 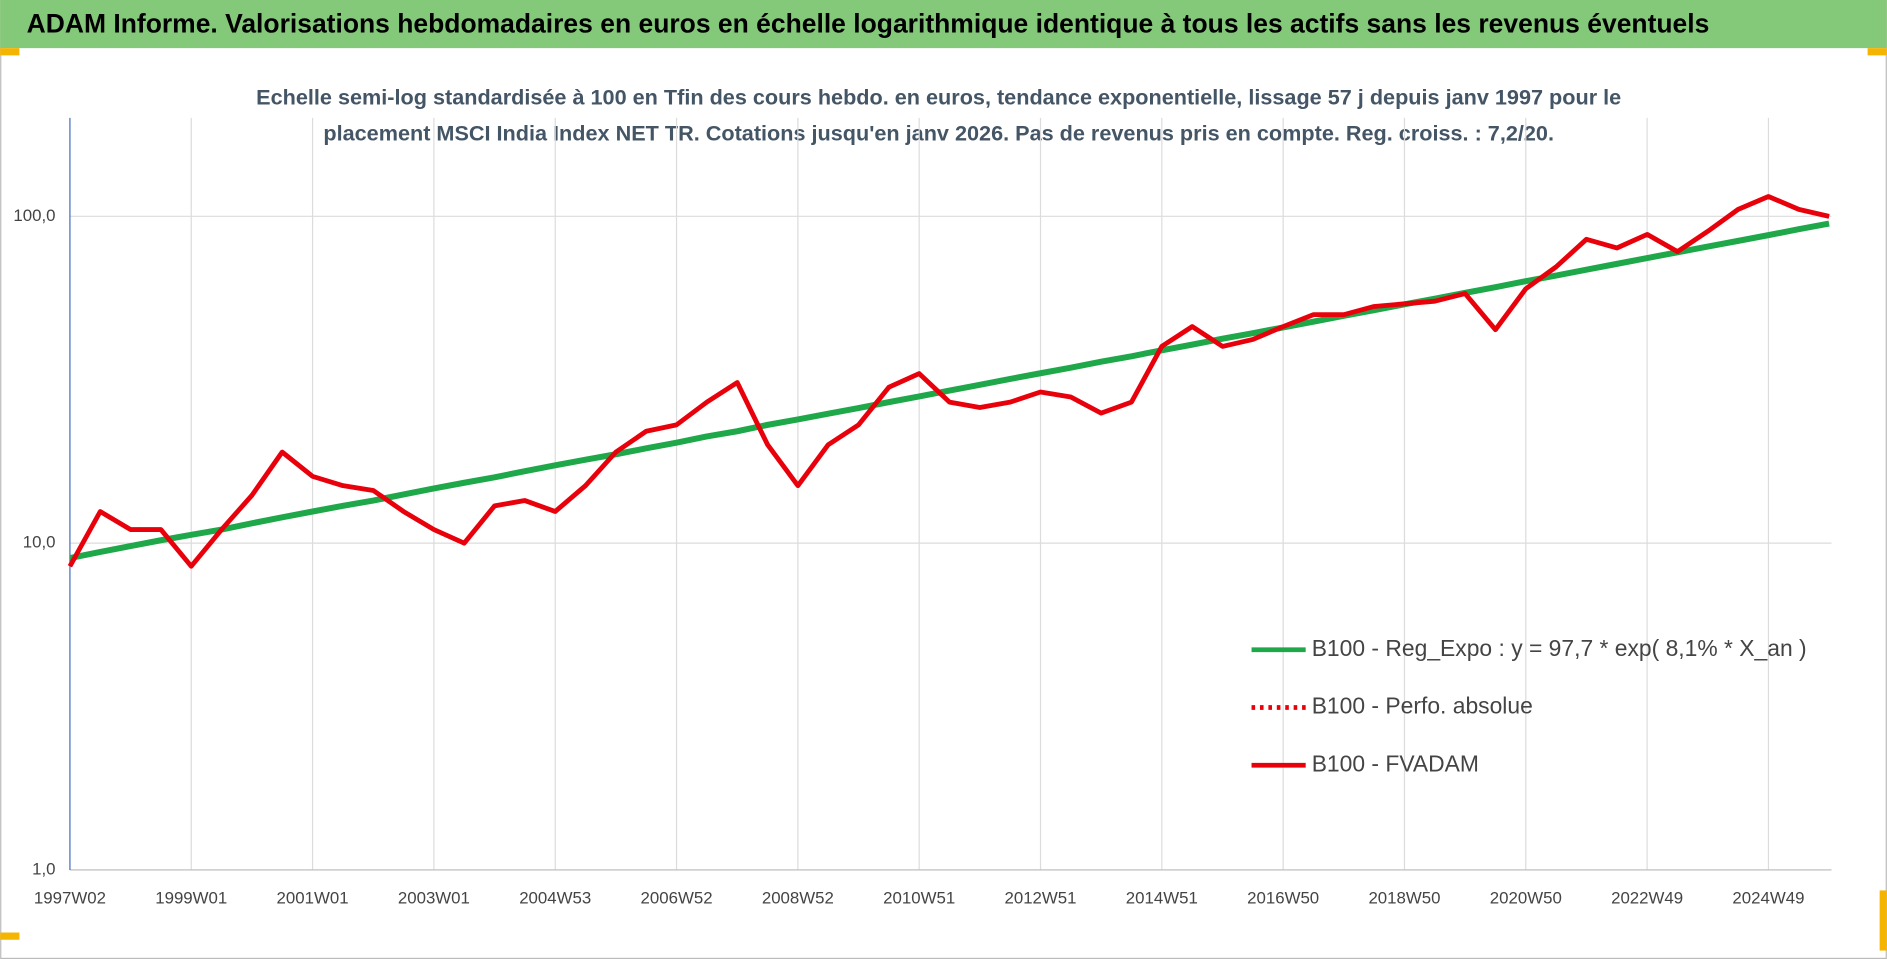 I want to click on x-tick-label: 2008W52, so click(x=798, y=897).